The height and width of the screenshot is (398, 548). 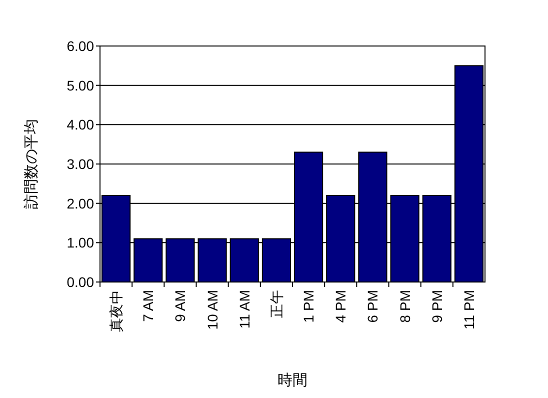 What do you see at coordinates (436, 306) in the screenshot?
I see `x-tick-label: 9 PM` at bounding box center [436, 306].